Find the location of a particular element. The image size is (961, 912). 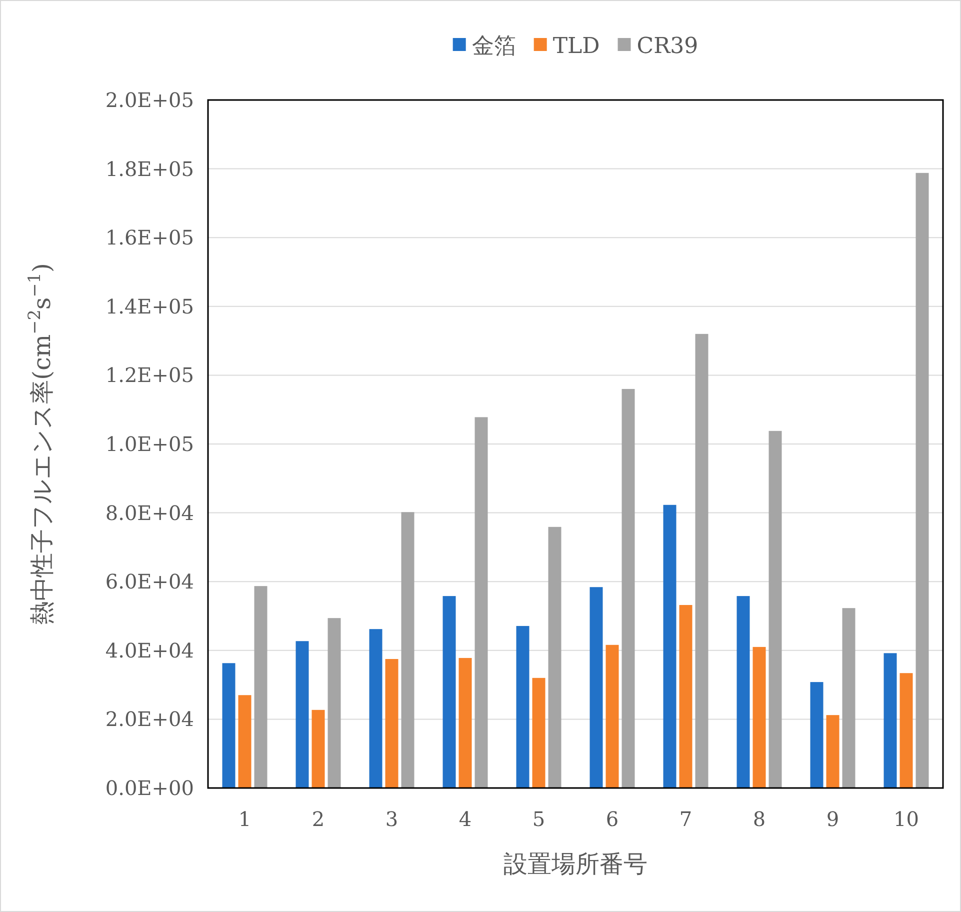

x-tick-label: 6 is located at coordinates (612, 819).